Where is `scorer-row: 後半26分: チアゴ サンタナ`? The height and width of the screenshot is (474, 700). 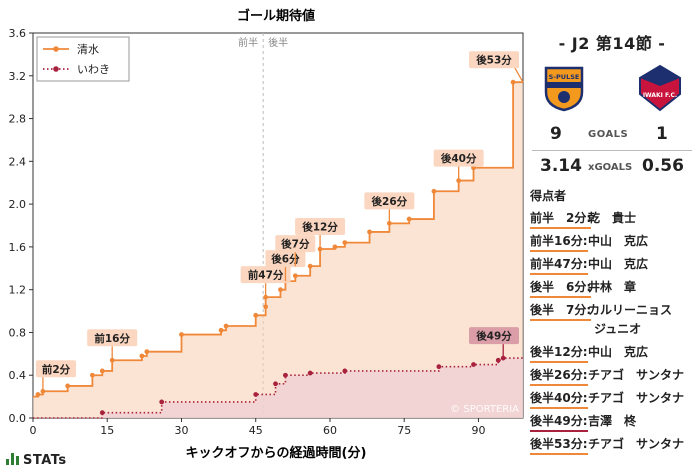
scorer-row: 後半26分: チアゴ サンタナ is located at coordinates (612, 374).